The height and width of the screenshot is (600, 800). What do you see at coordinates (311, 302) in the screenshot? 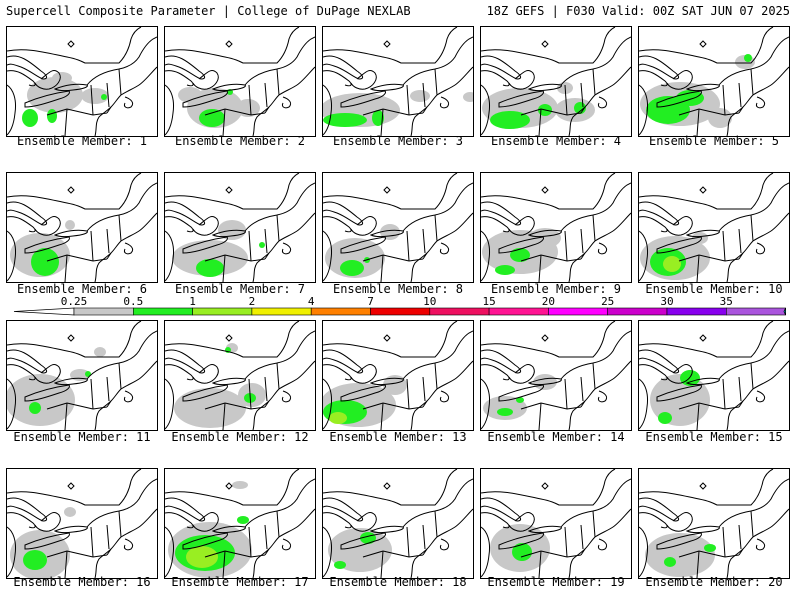
I see `legend-tick-label: 4` at bounding box center [311, 302].